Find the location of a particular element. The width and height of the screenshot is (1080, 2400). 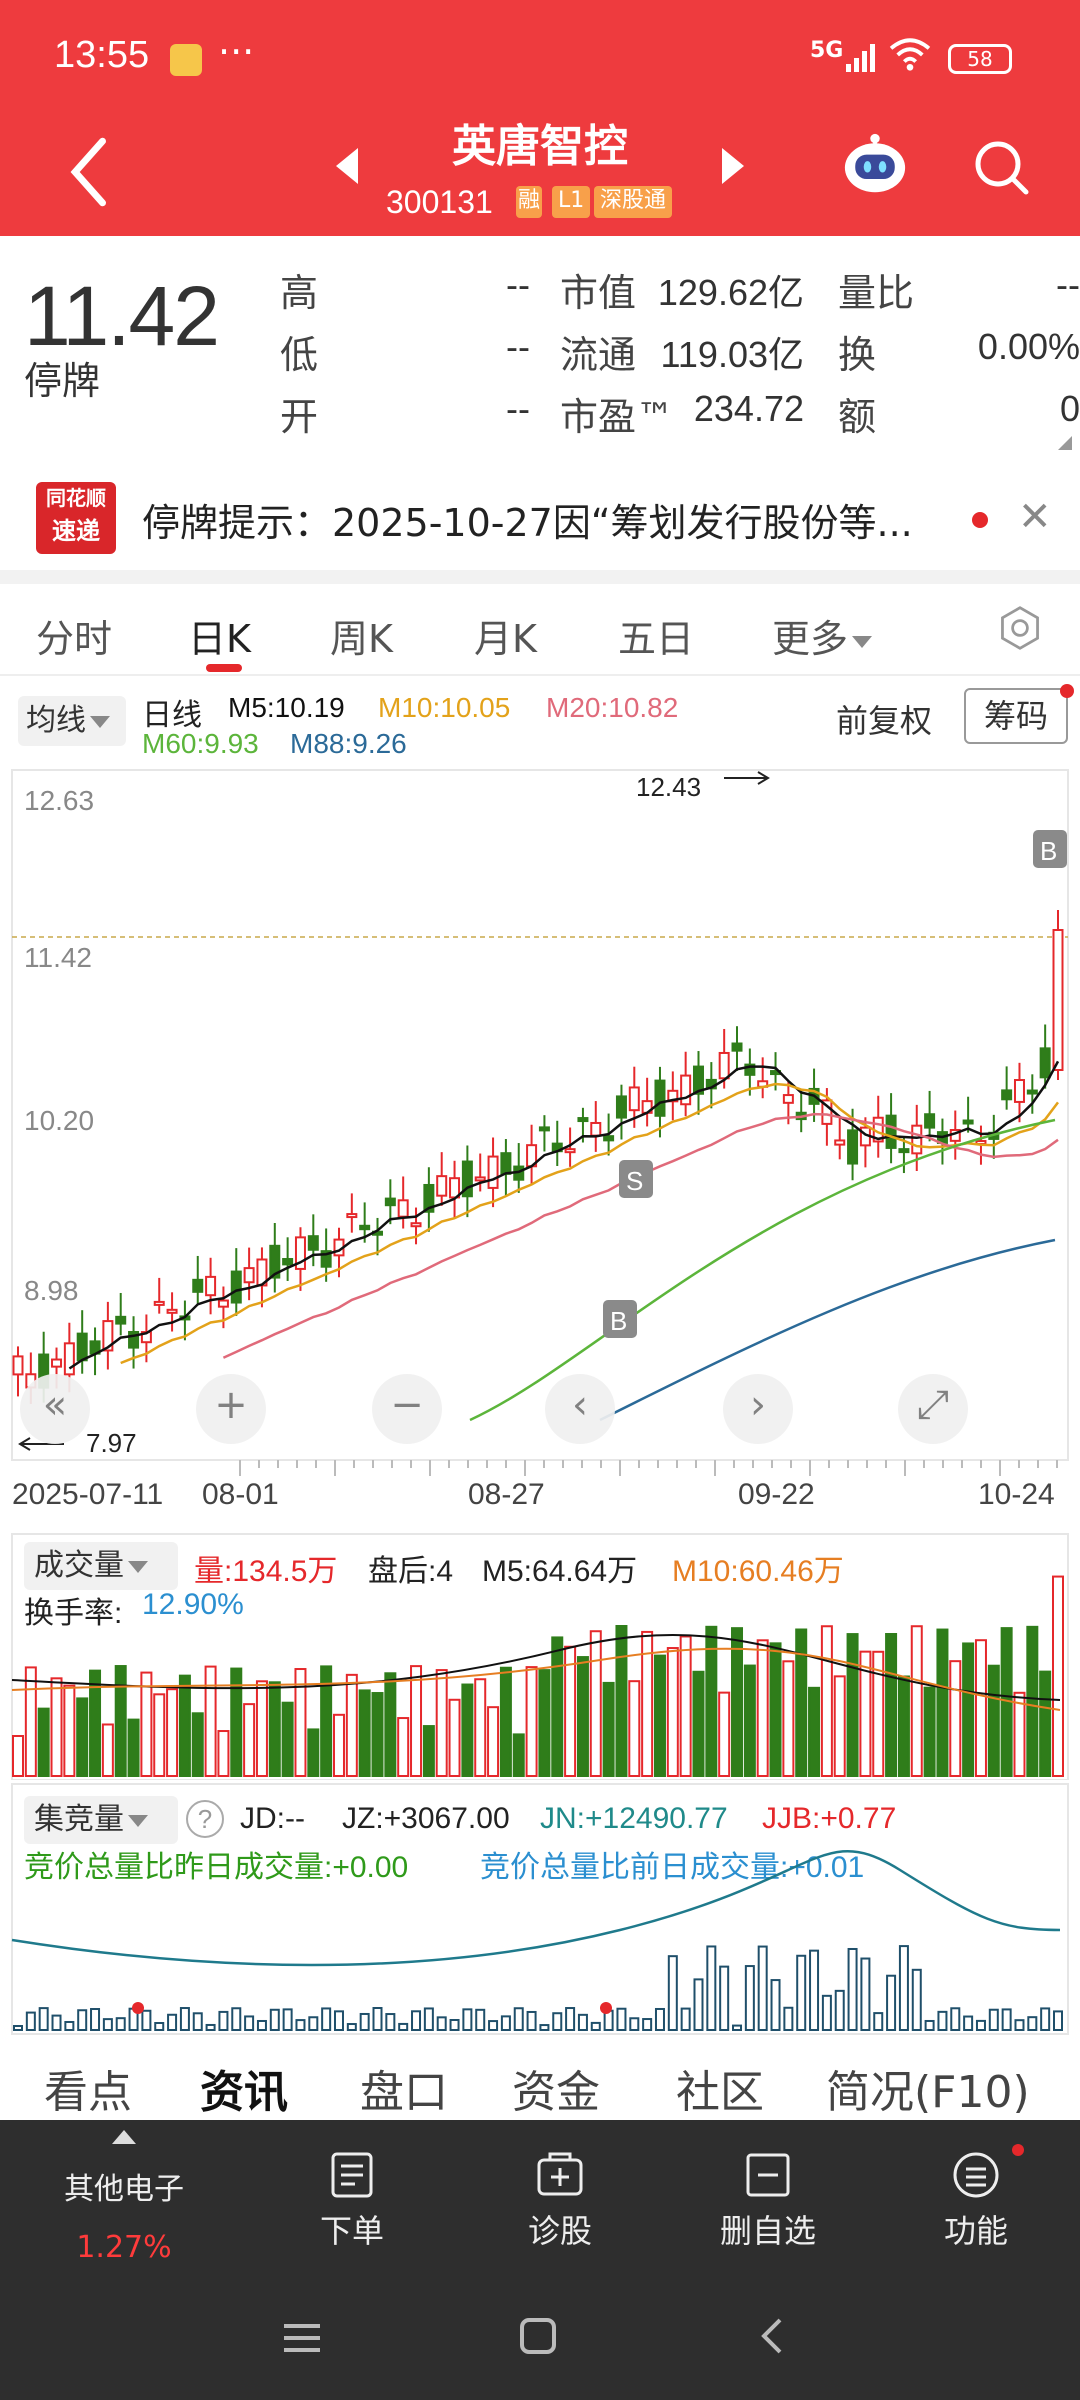

diagnose-button: 诊股 is located at coordinates (560, 2201).